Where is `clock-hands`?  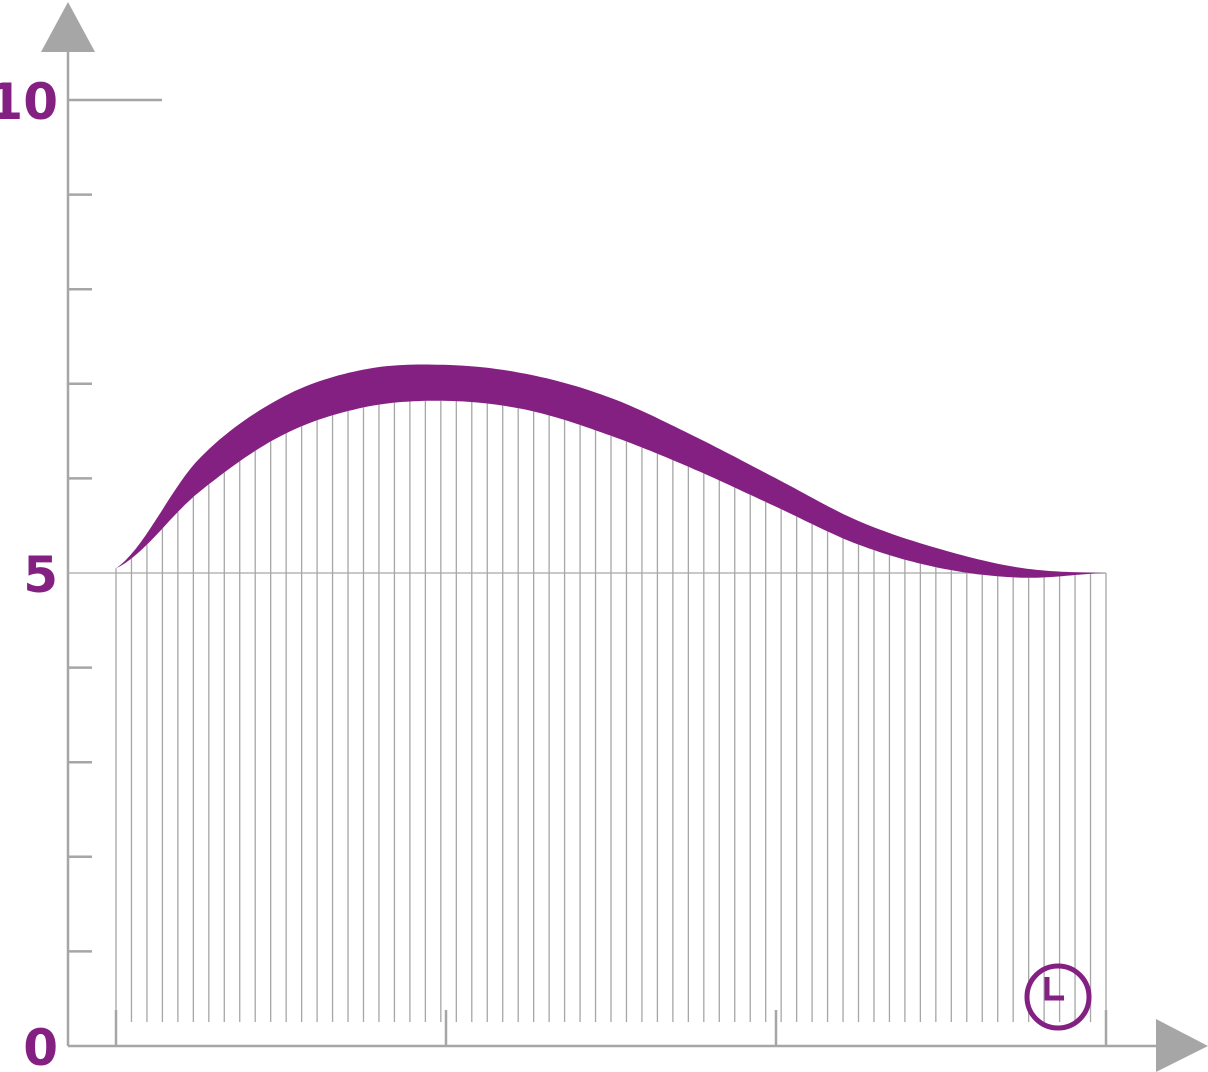
clock-hands is located at coordinates (1054, 989).